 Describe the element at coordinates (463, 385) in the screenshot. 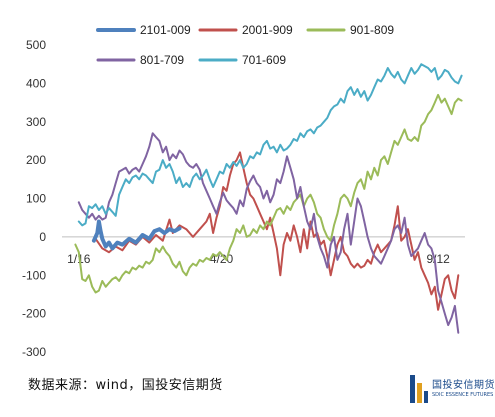

I see `logo-name-cn: 国投安信期货` at that location.